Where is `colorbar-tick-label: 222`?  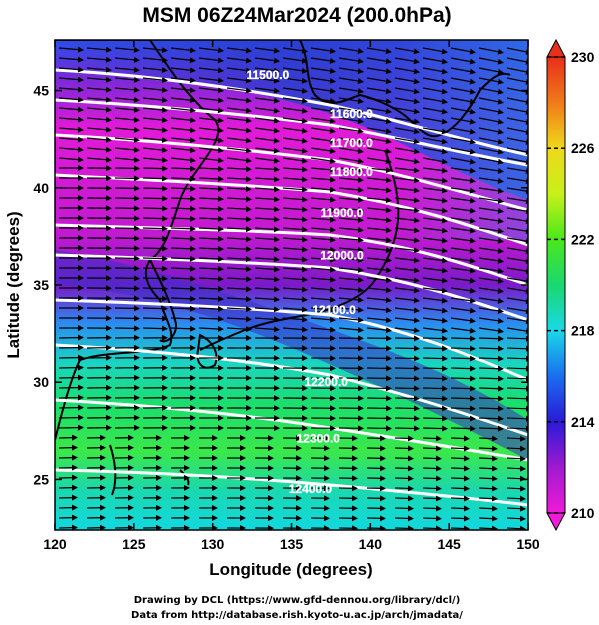
colorbar-tick-label: 222 is located at coordinates (583, 239).